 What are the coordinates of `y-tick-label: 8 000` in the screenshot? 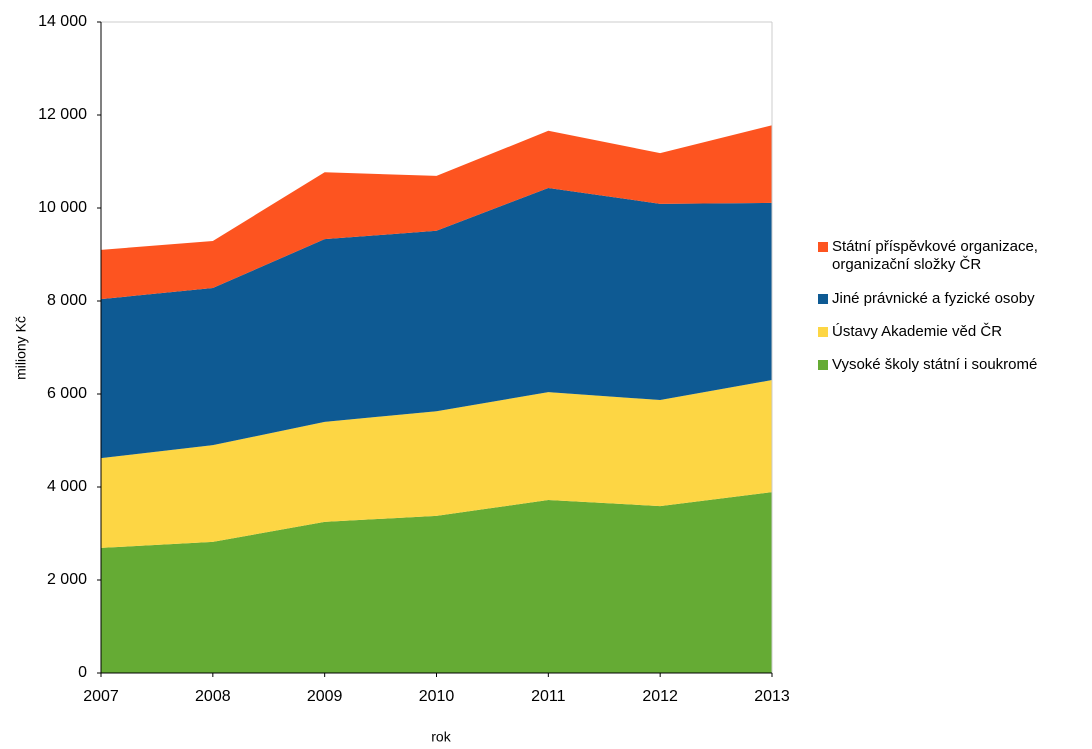 It's located at (67, 300).